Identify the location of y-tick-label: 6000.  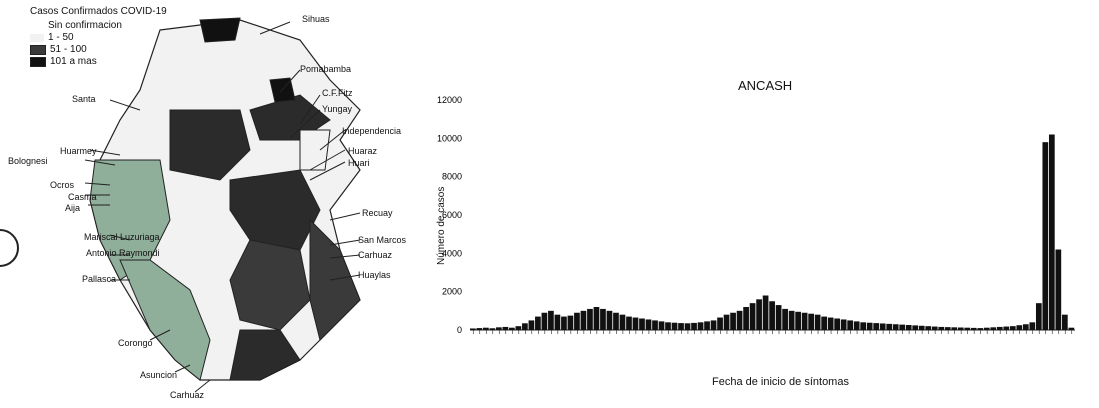
(452, 215).